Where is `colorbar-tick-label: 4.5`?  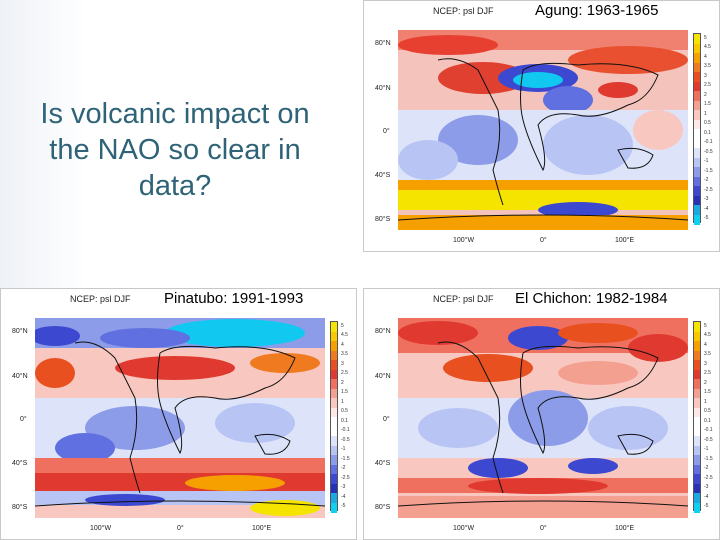
colorbar-tick-label: 4.5 is located at coordinates (707, 47).